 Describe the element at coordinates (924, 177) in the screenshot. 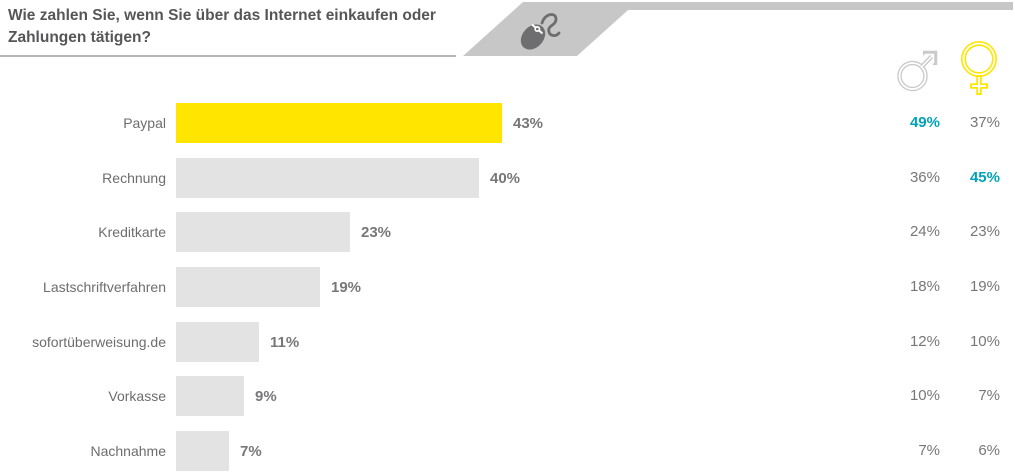

I see `male-value: 36%` at that location.